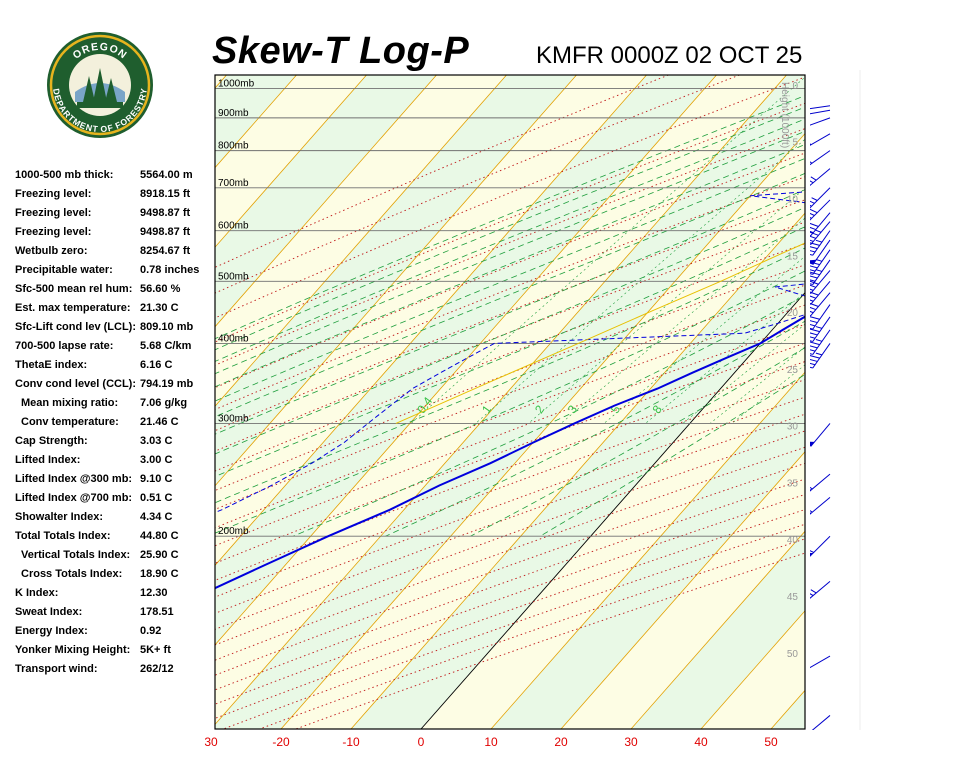  I want to click on pressure-label: 1000mb, so click(236, 84).